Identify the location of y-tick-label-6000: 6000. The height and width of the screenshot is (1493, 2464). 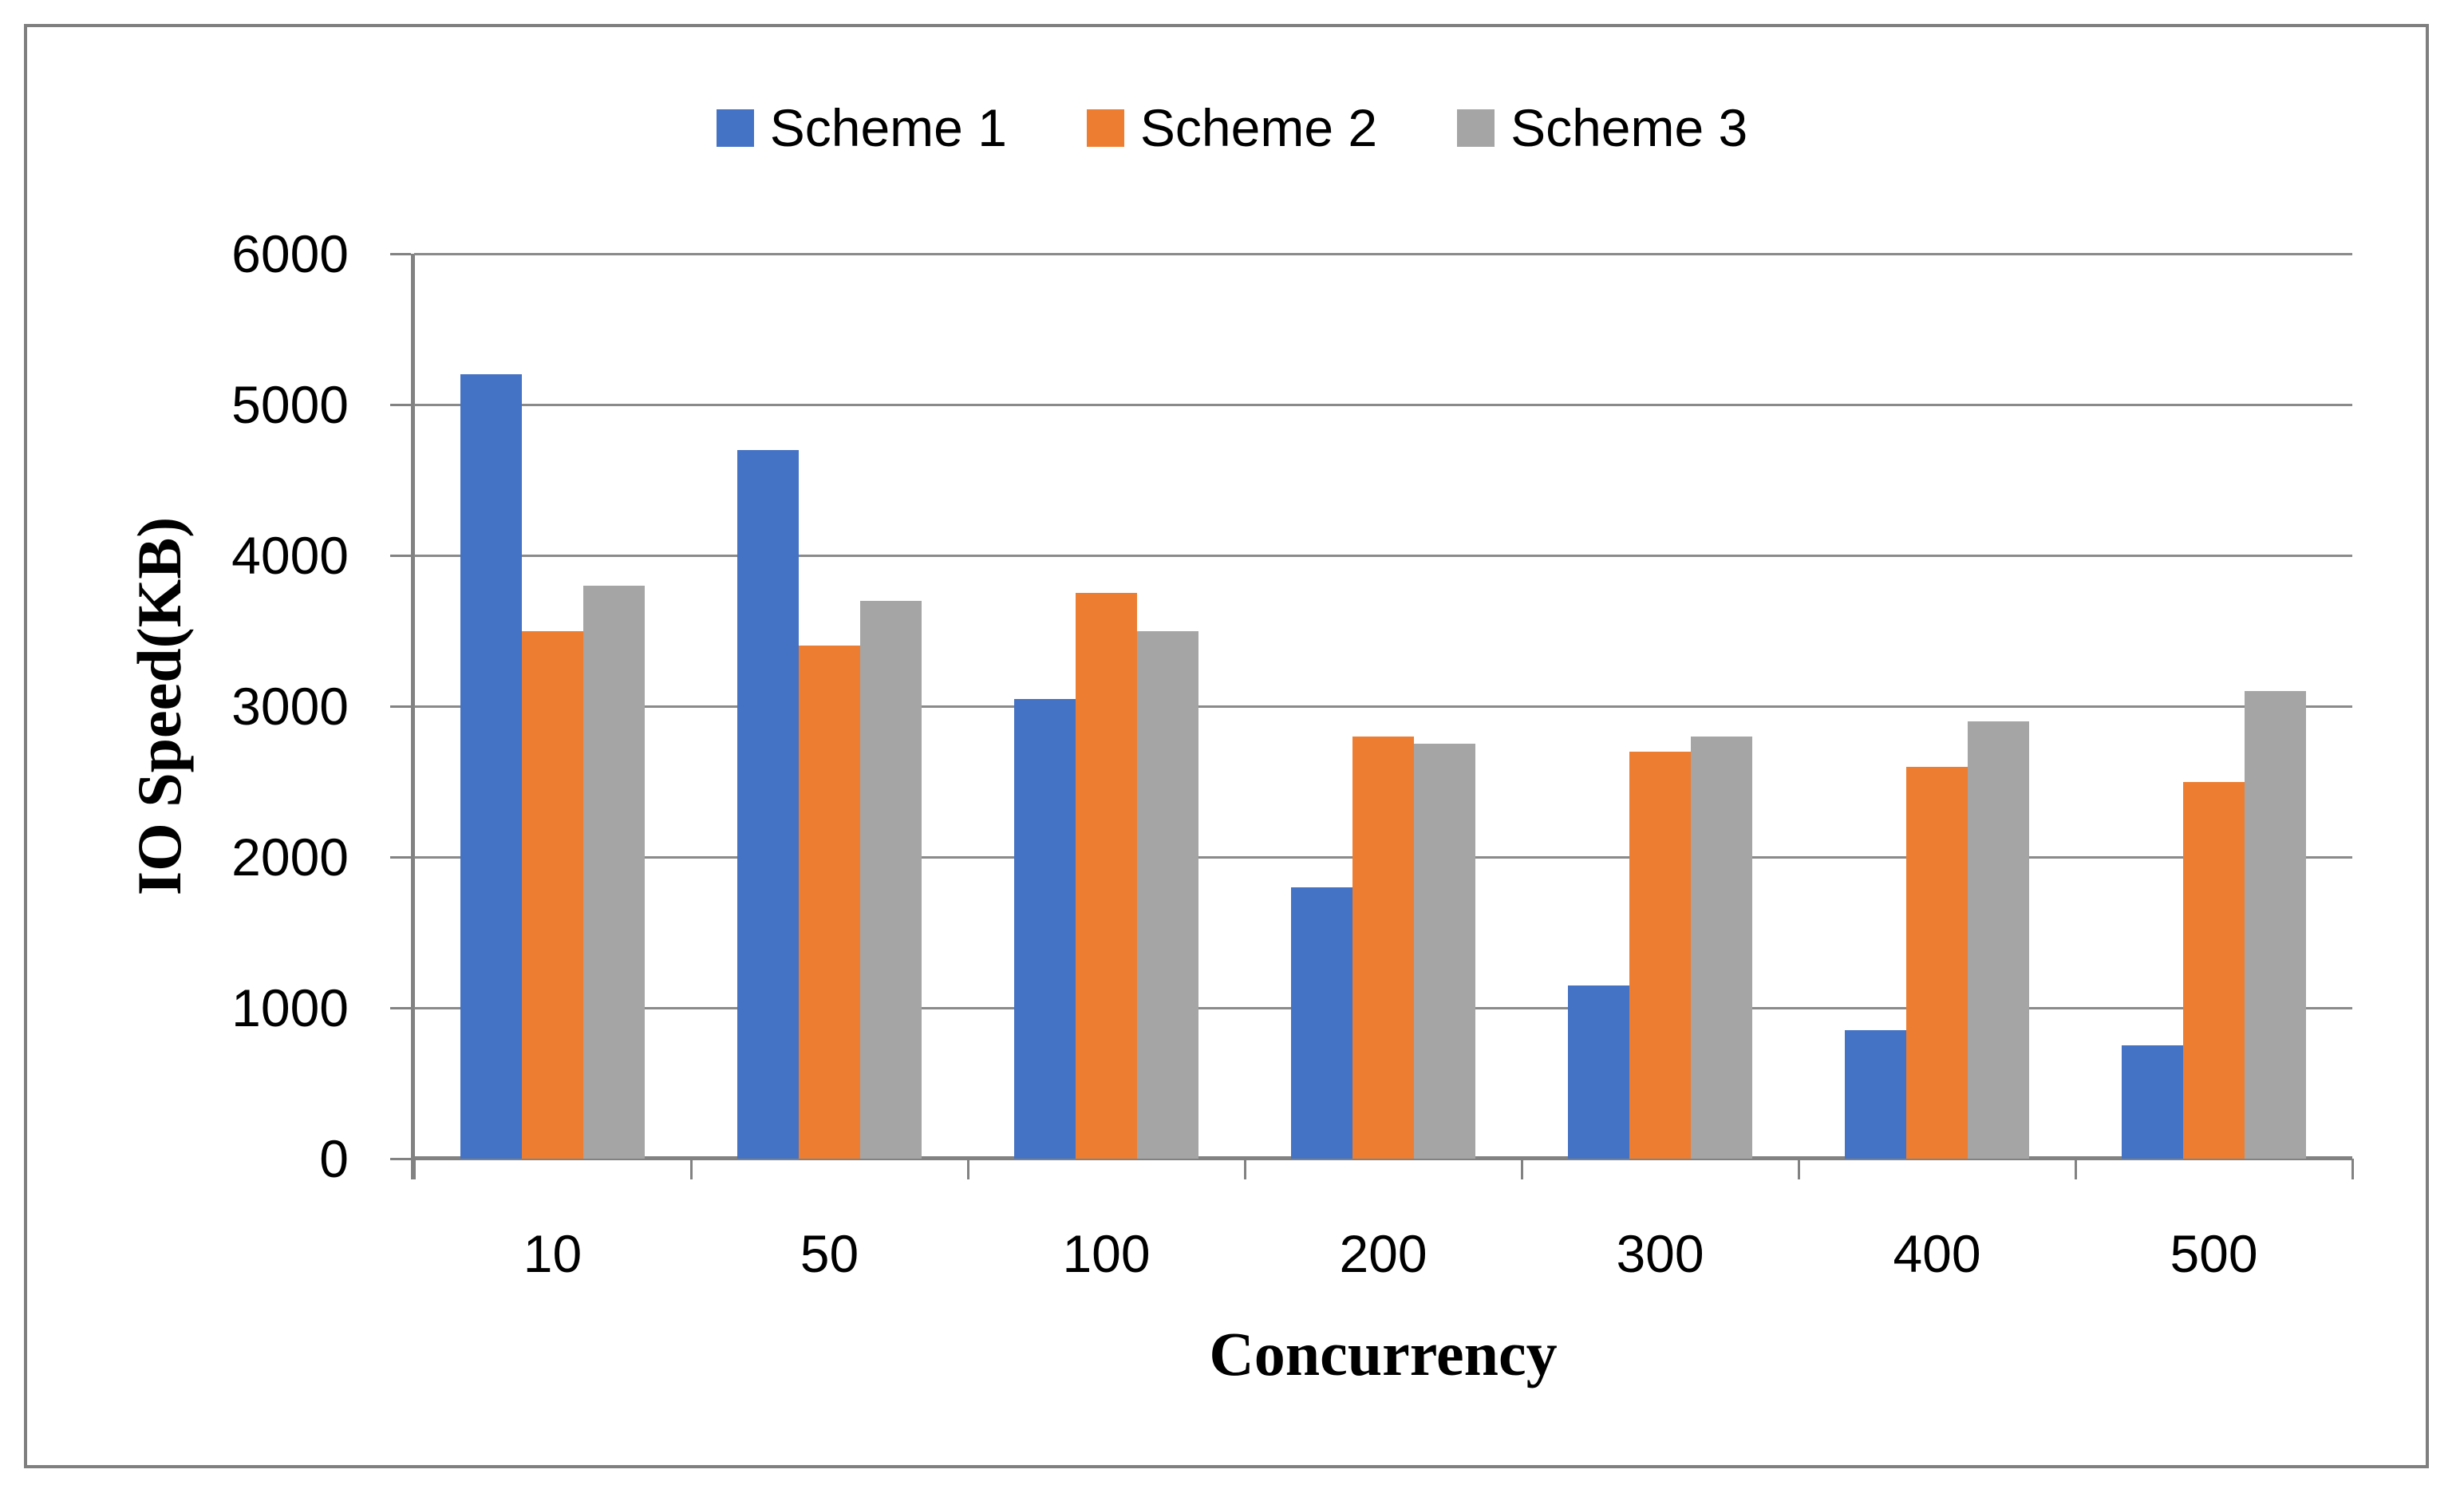
(290, 253).